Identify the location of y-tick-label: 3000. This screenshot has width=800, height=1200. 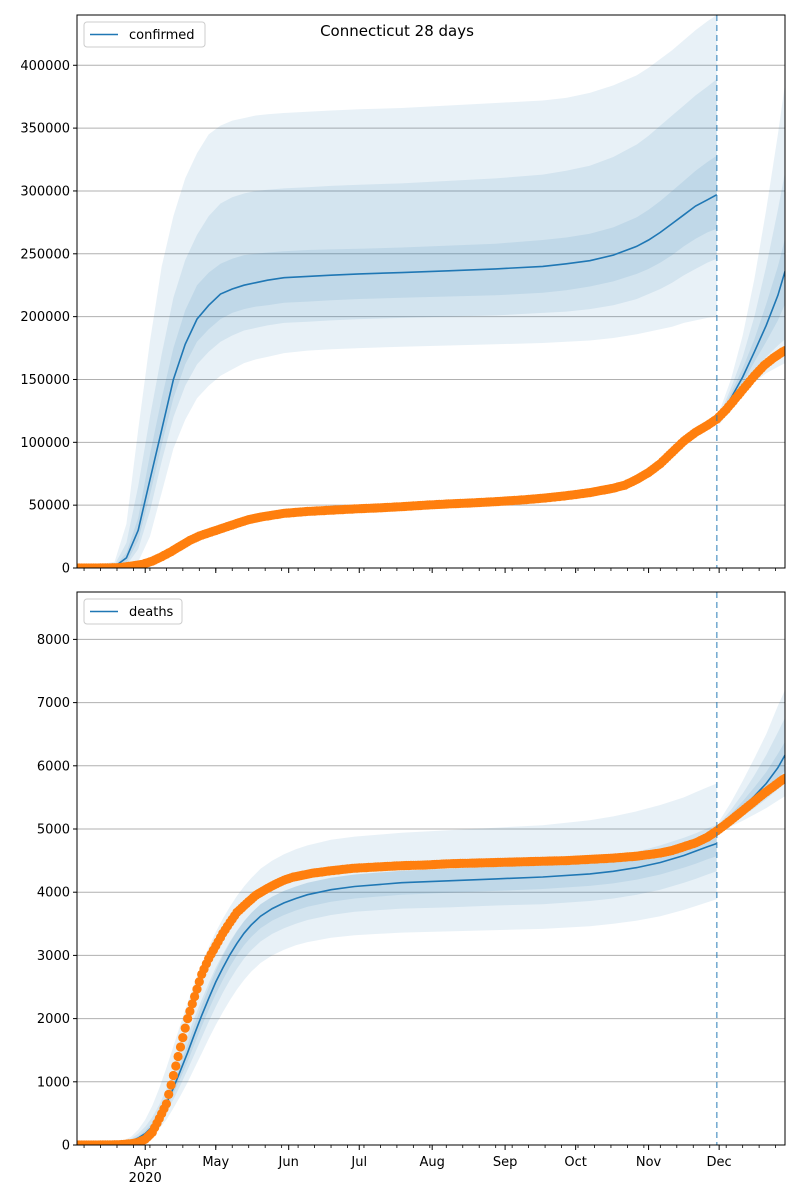
(53, 956).